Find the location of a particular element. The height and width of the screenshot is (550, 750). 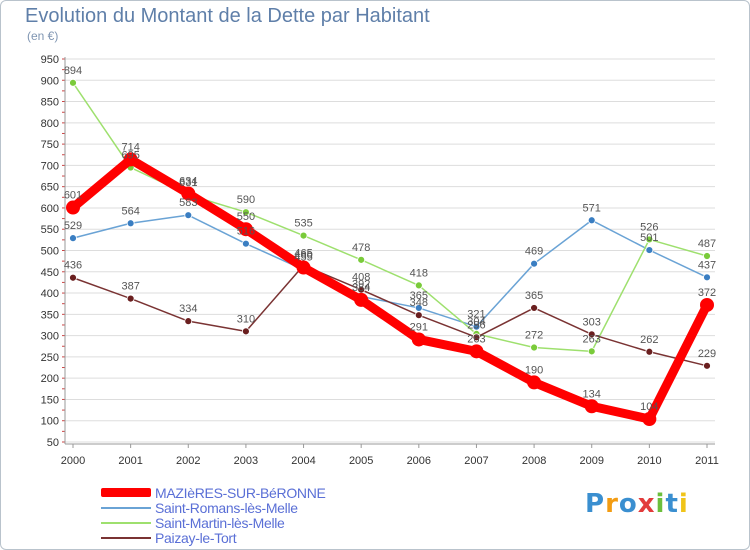

chart-subtitle: (en €) is located at coordinates (43, 36).